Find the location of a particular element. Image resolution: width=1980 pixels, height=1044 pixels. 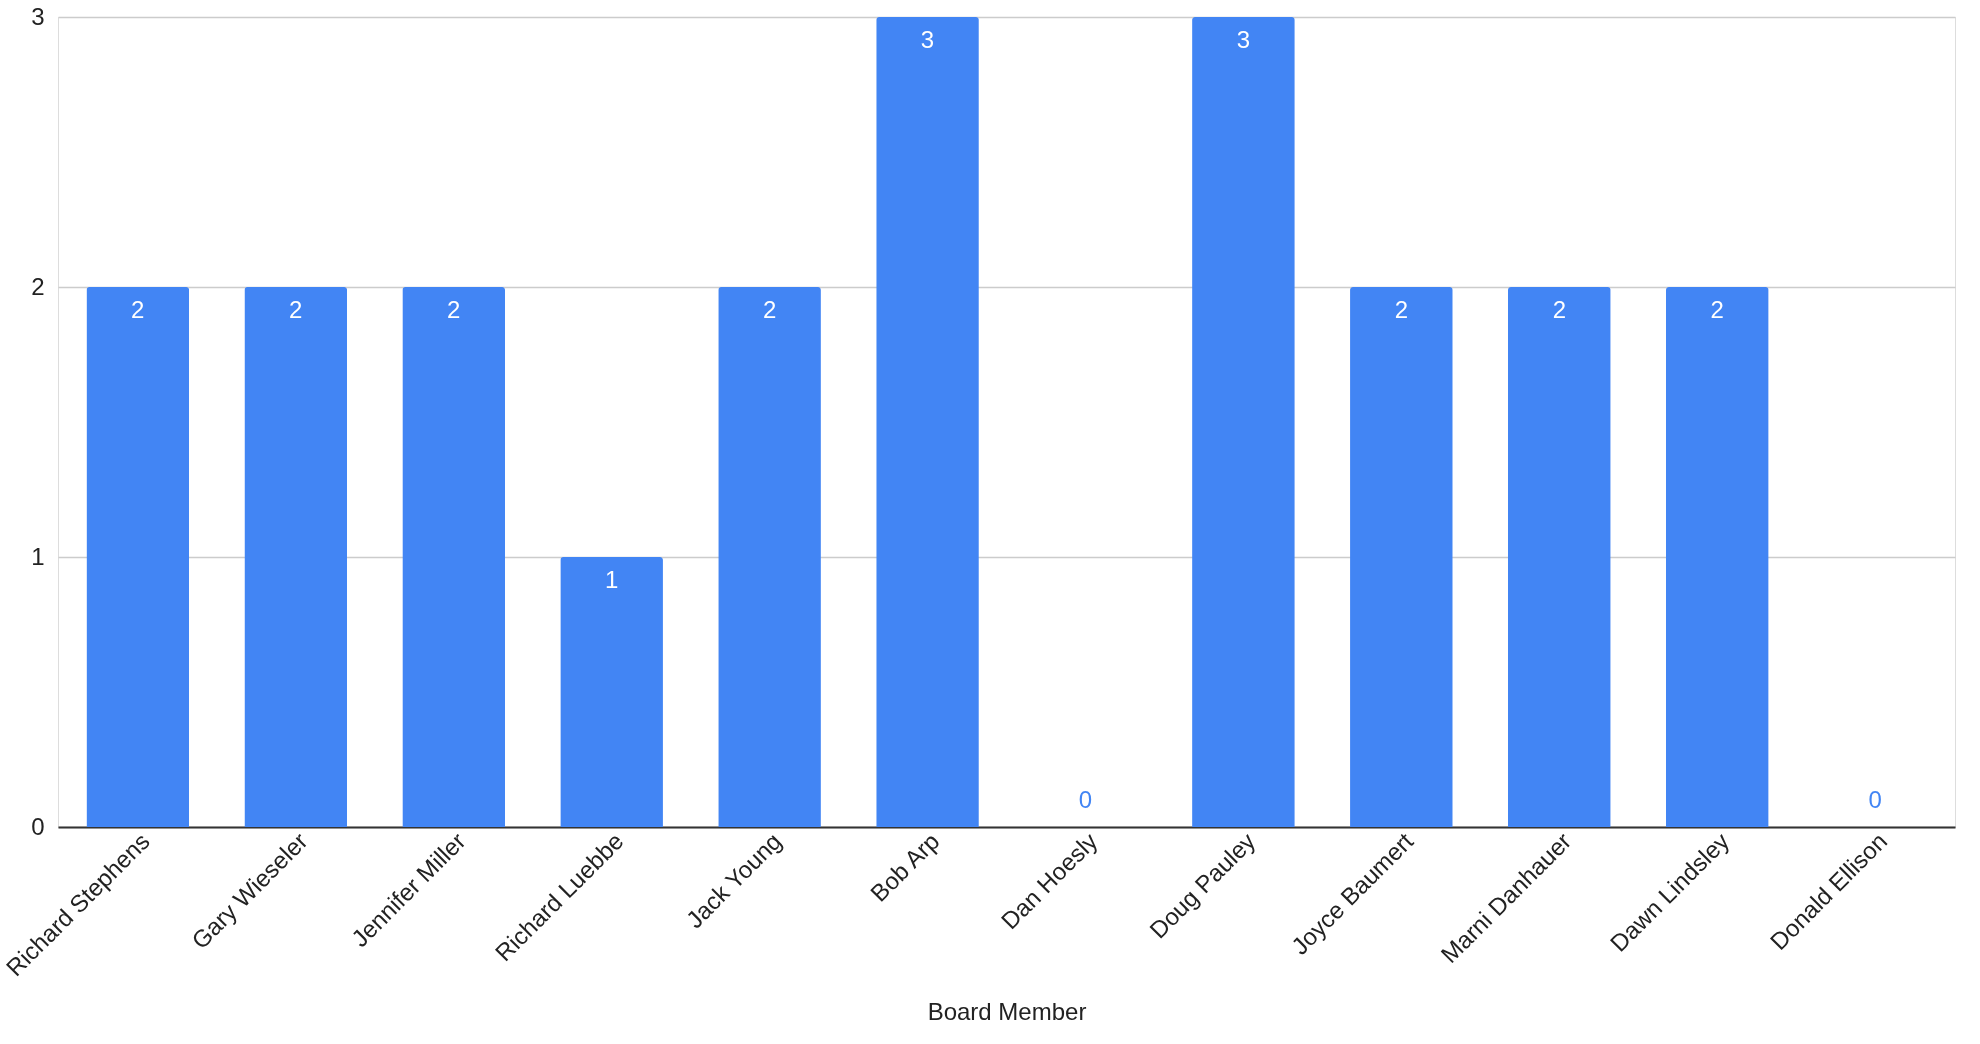

x-tick-label: Bob Arp is located at coordinates (905, 867).